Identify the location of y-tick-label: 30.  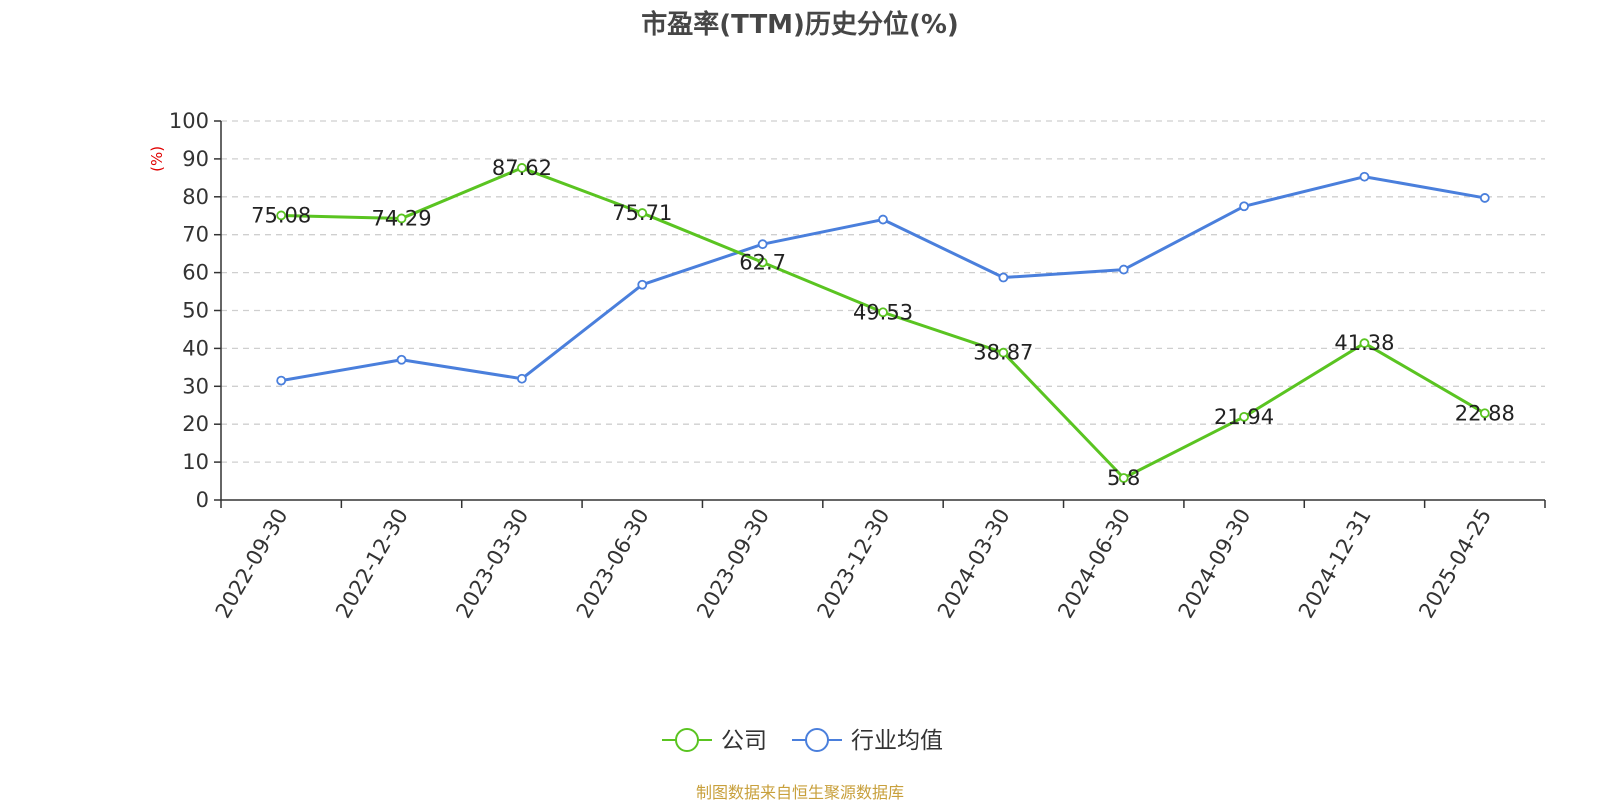
(195, 386).